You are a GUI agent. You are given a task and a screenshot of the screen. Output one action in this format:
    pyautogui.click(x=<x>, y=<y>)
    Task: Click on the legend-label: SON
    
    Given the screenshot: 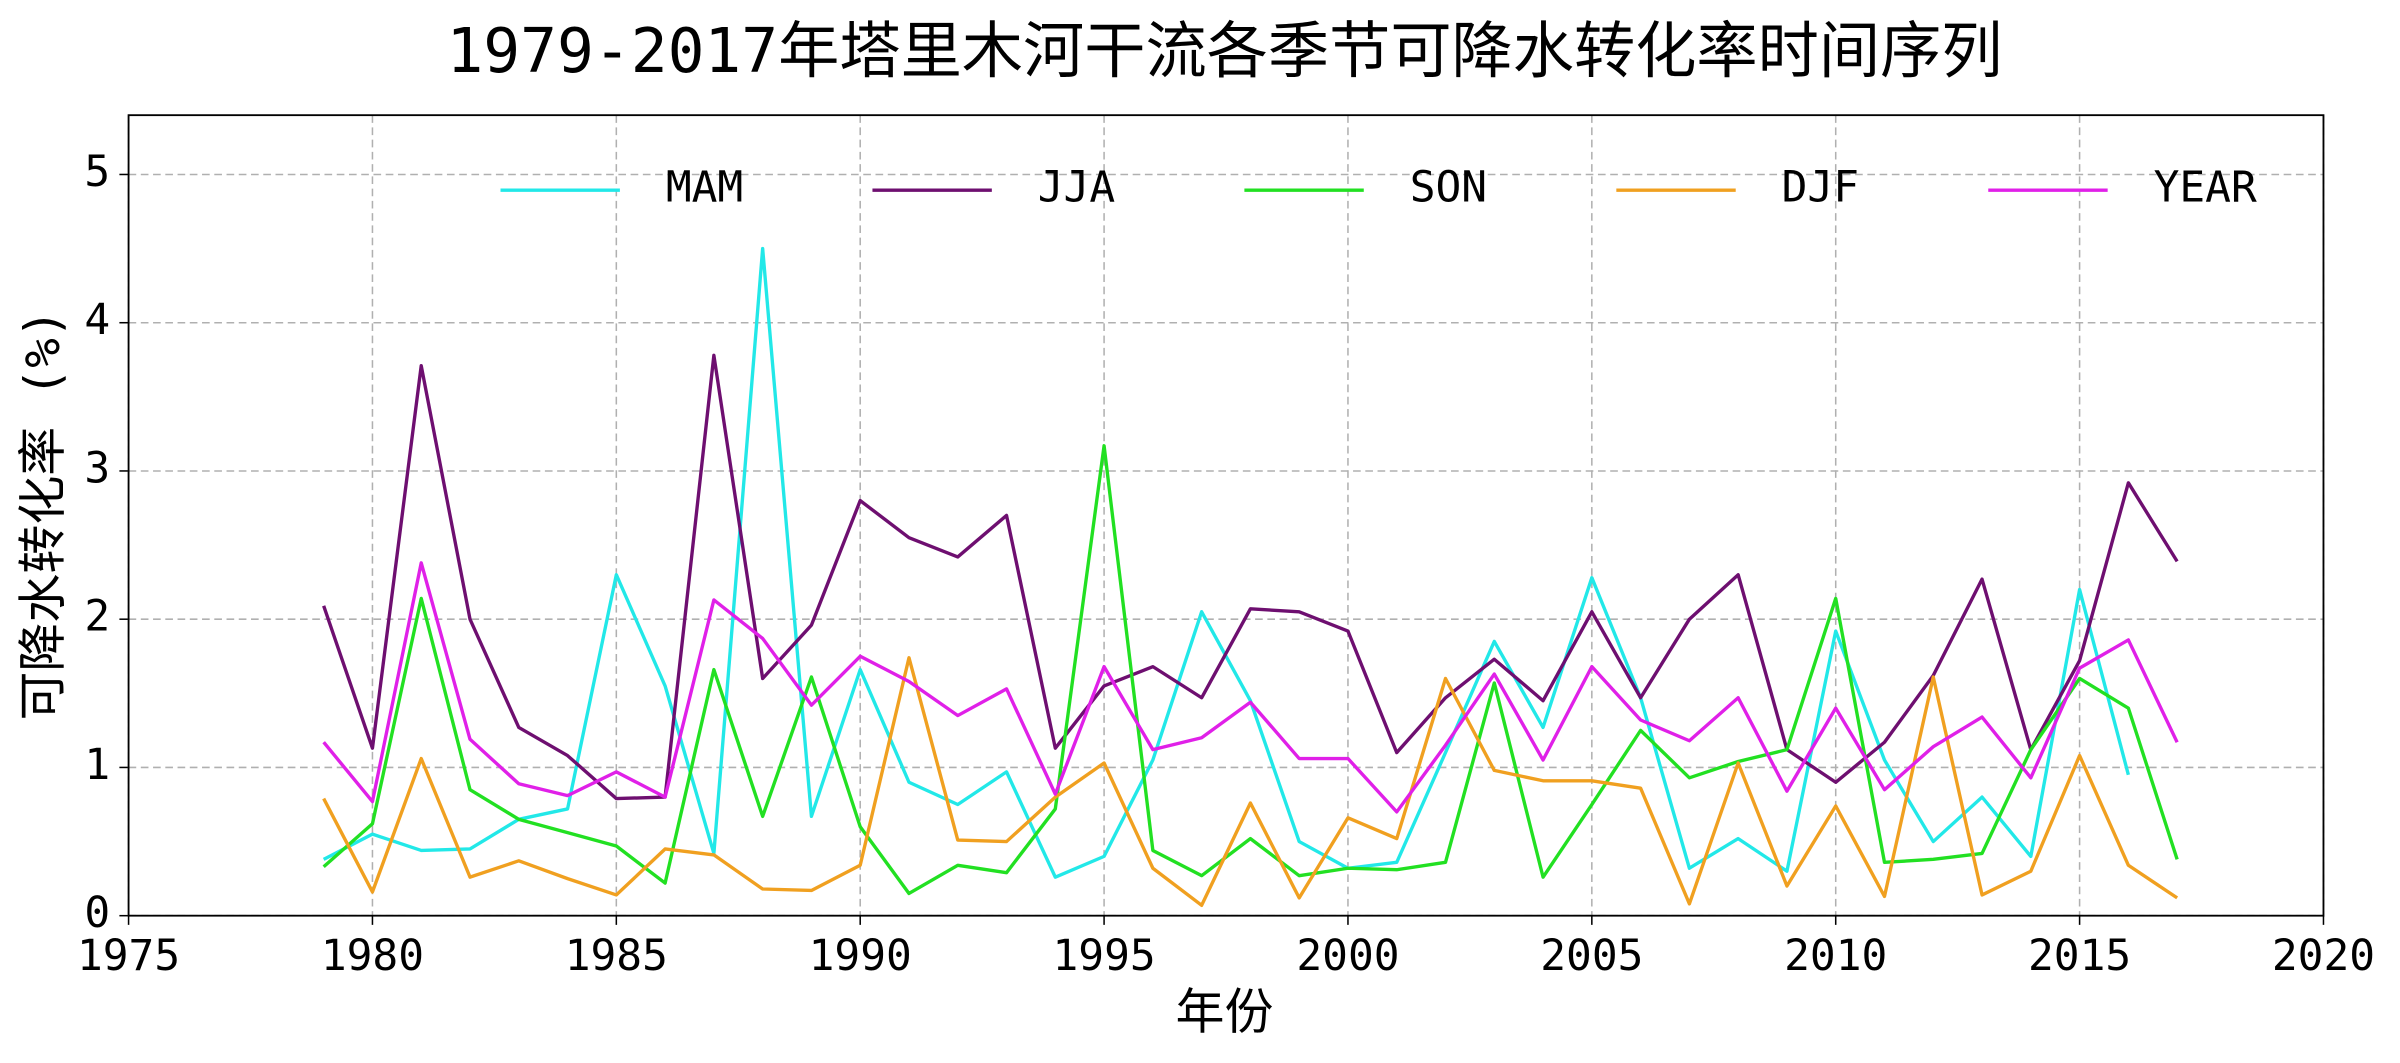 What is the action you would take?
    pyautogui.click(x=1448, y=188)
    